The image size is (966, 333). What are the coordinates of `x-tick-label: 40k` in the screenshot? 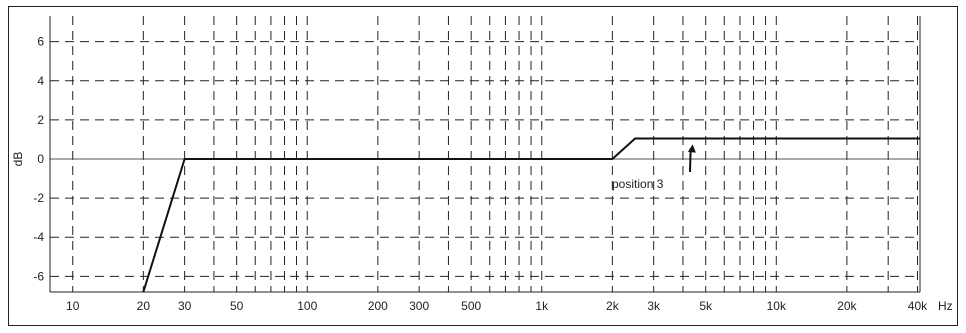 It's located at (918, 306).